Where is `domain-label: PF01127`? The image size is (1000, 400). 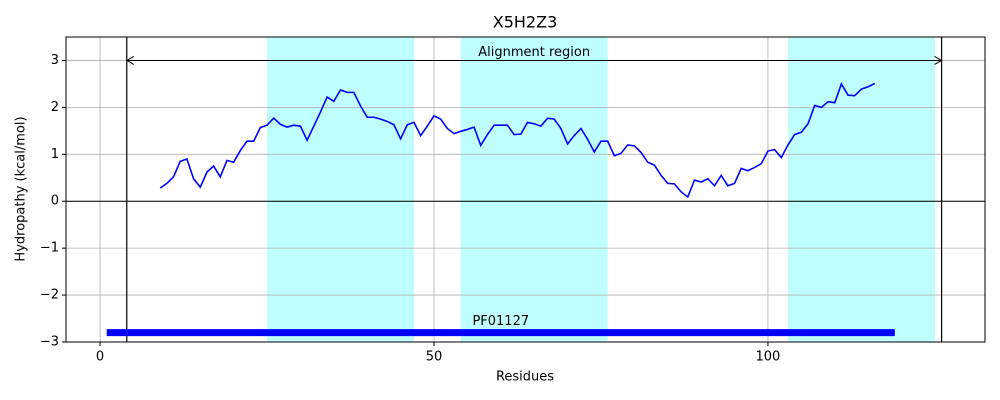 domain-label: PF01127 is located at coordinates (500, 321).